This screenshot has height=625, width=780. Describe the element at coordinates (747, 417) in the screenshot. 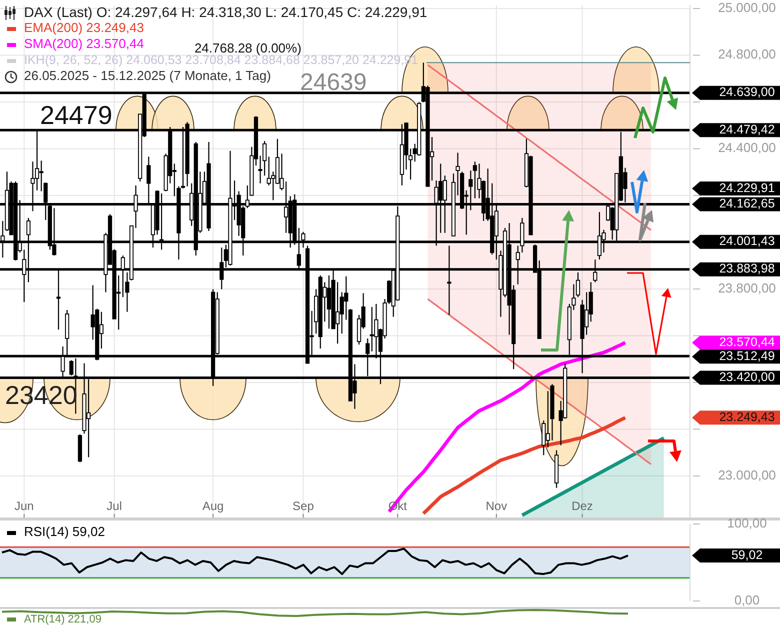

I see `text: 23.249,43` at that location.